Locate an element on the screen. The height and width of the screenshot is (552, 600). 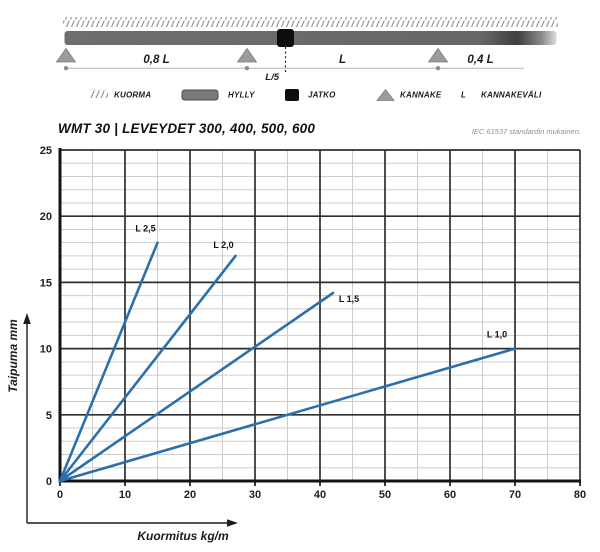
legend-label-jatko: JATKO is located at coordinates (322, 95).